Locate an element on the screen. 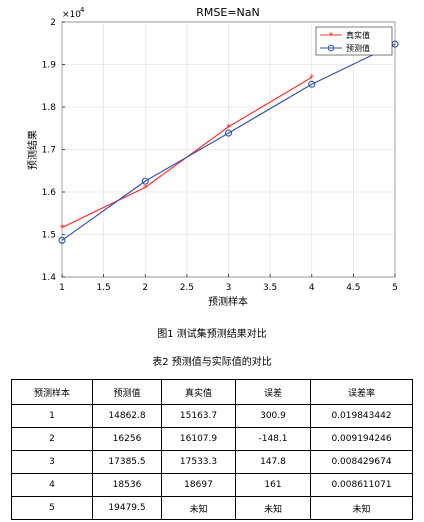  cell-error-rate: 0.009194246 is located at coordinates (361, 439).